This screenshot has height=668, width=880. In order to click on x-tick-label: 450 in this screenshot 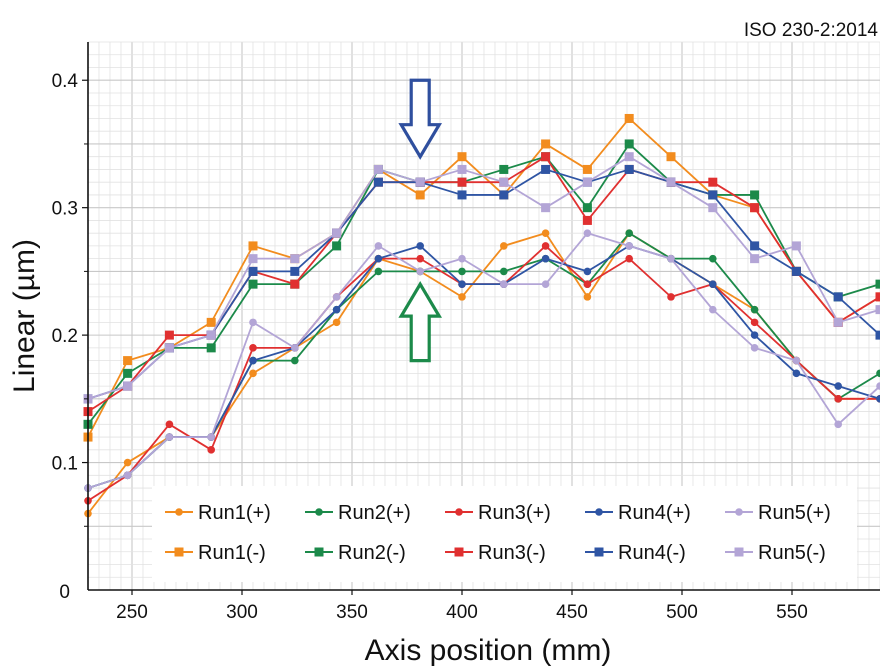, I will do `click(572, 612)`.